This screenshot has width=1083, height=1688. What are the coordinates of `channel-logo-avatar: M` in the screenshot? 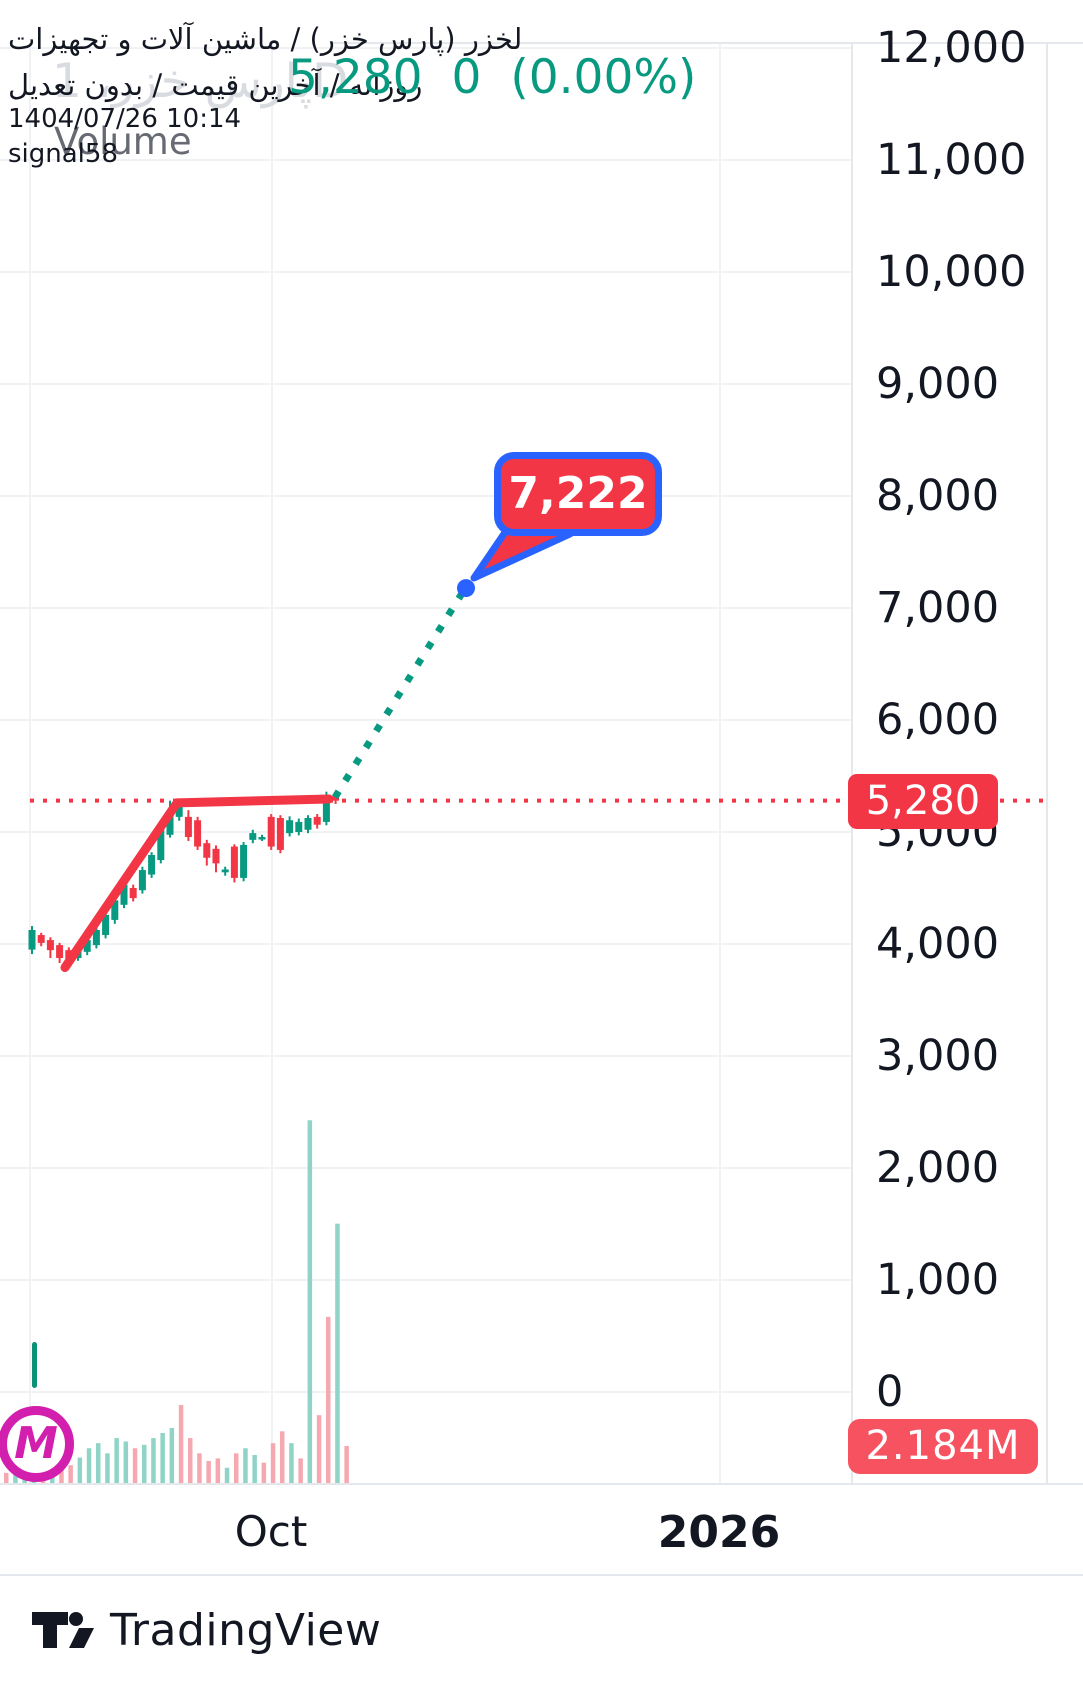 It's located at (37, 1444).